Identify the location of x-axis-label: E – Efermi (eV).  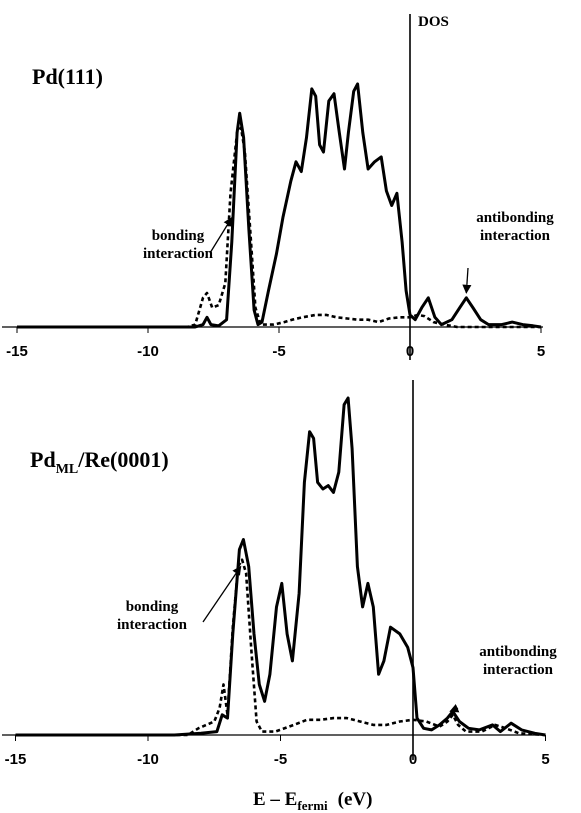
(312, 801).